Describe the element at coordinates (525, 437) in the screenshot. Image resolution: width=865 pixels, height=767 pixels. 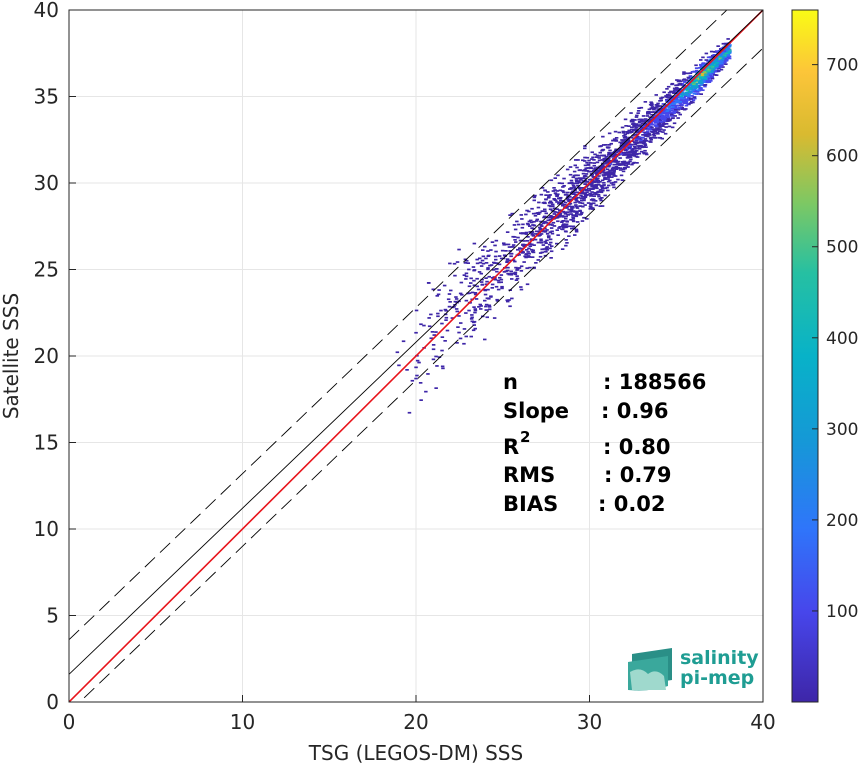
I see `stat-r2-sup: 2` at that location.